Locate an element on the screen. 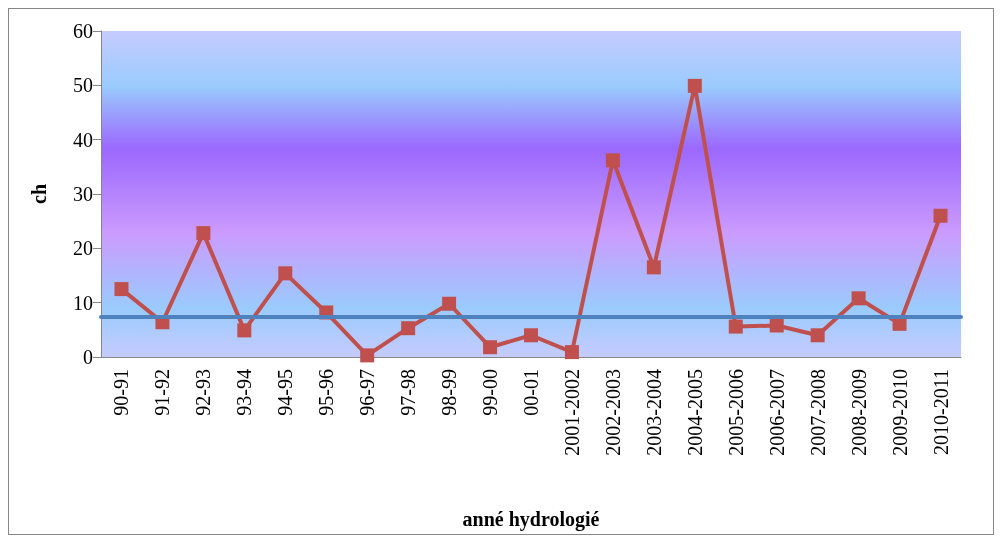 The width and height of the screenshot is (1002, 543). x-tick-label: 96-97 is located at coordinates (367, 392).